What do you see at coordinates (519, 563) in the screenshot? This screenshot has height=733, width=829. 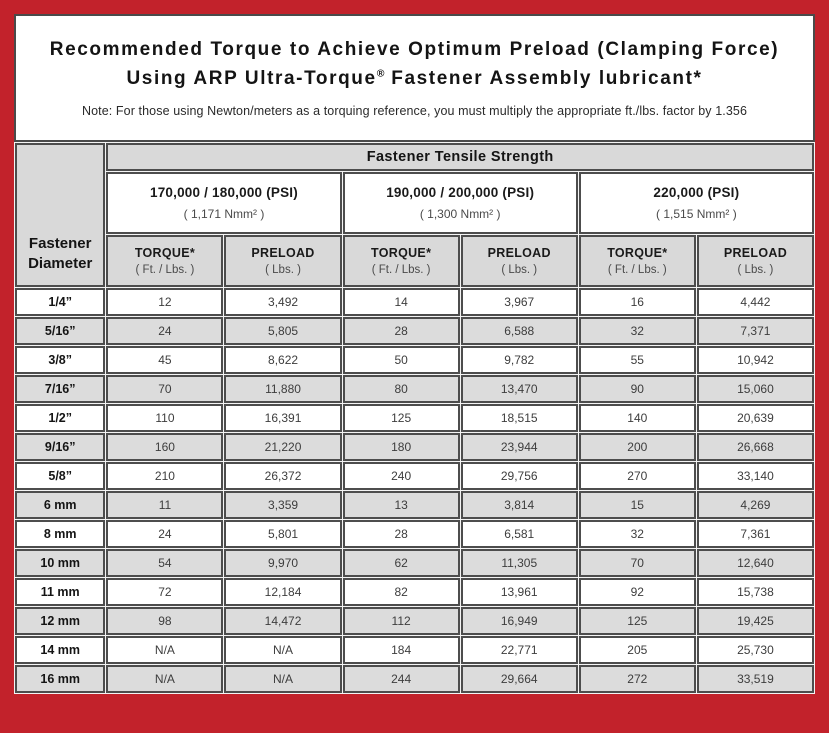 I see `preload-value-cell: 11,305` at bounding box center [519, 563].